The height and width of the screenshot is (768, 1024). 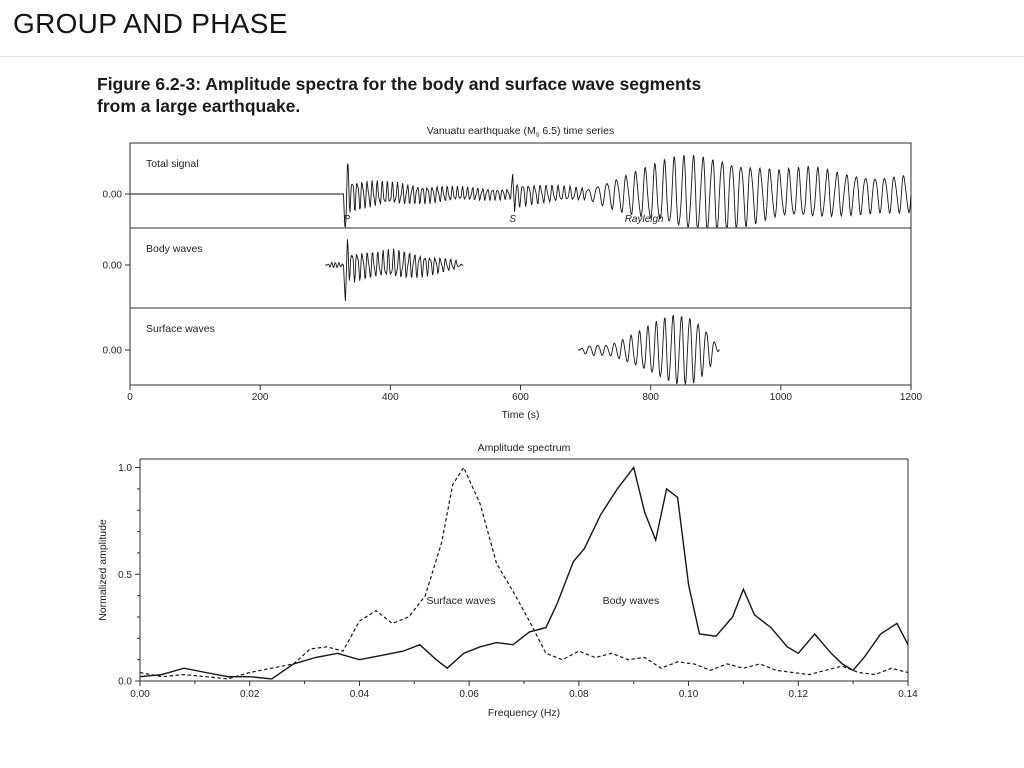 What do you see at coordinates (650, 397) in the screenshot?
I see `x-tick-label: 800` at bounding box center [650, 397].